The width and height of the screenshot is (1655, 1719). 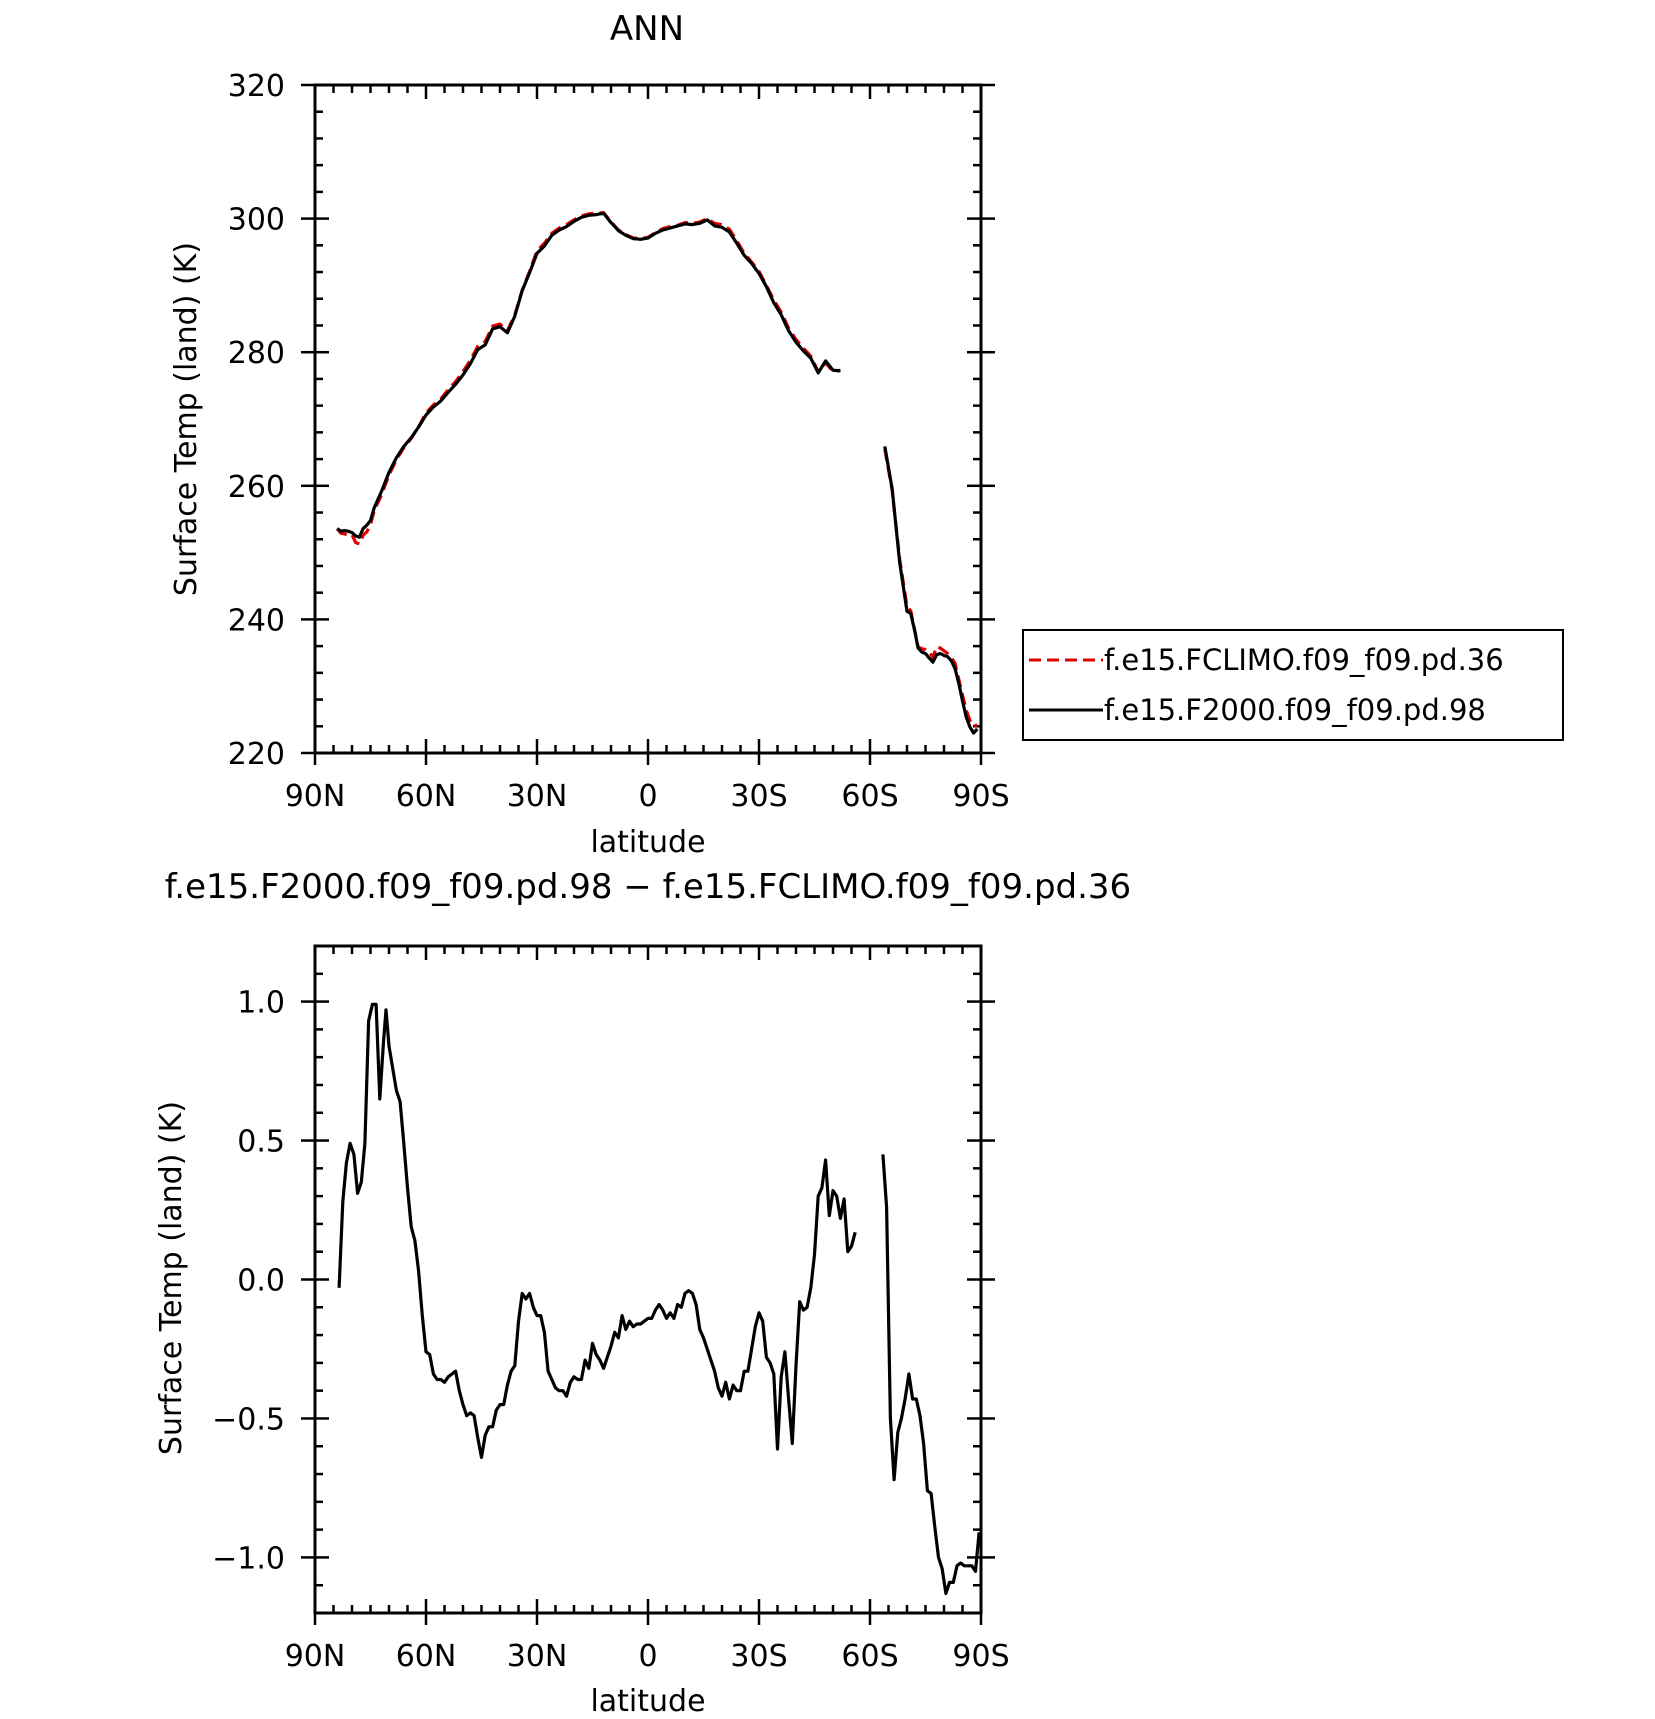 What do you see at coordinates (256, 754) in the screenshot?
I see `y-tick-label: 220` at bounding box center [256, 754].